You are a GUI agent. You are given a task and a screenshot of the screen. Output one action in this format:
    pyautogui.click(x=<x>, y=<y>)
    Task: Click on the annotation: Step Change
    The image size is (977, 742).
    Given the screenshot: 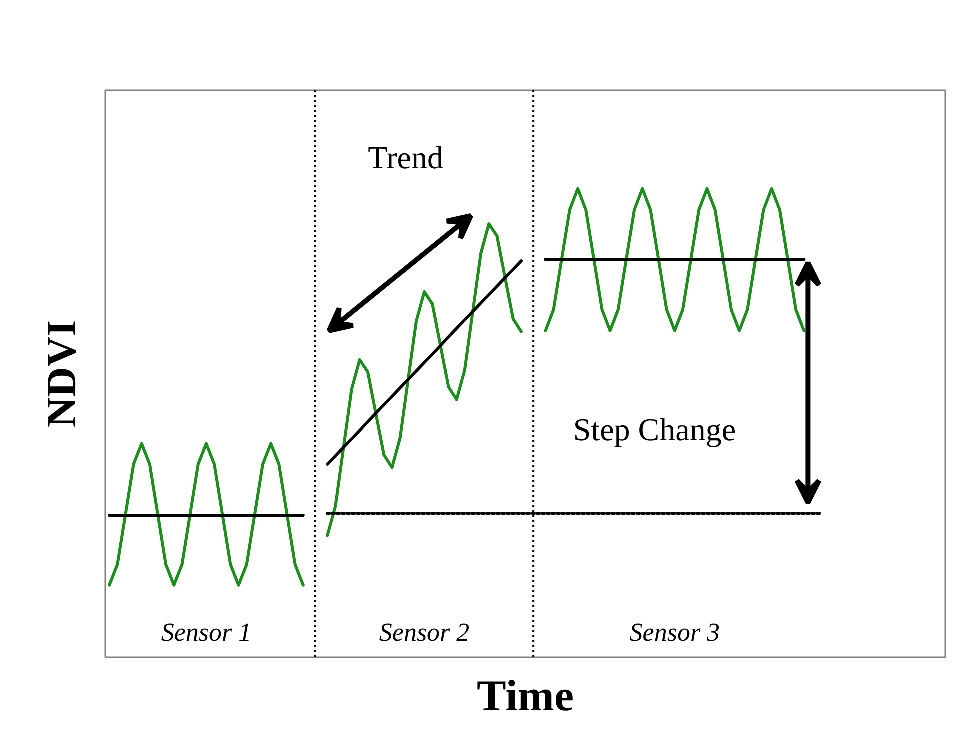 What is the action you would take?
    pyautogui.click(x=654, y=429)
    